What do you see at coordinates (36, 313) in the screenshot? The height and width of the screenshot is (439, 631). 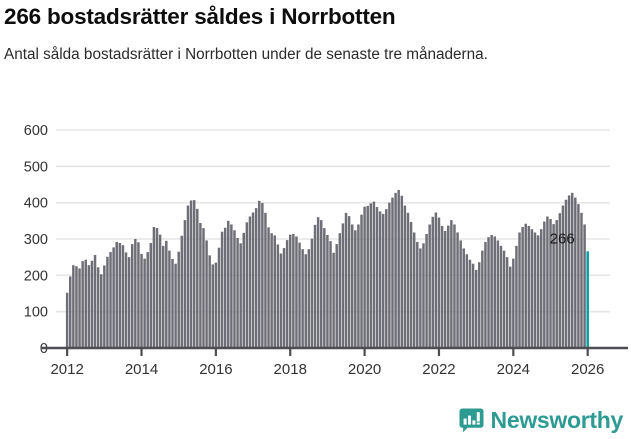 I see `y-axis-tick-label: 100` at bounding box center [36, 313].